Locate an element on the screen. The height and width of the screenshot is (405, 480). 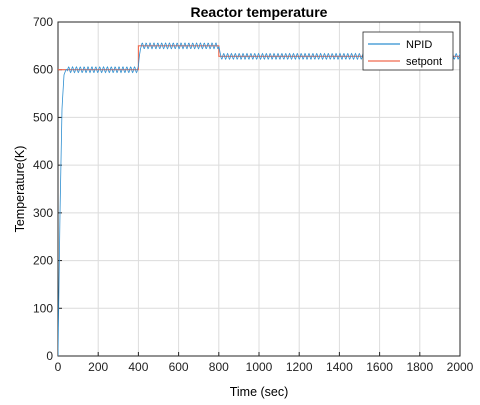
x-tick-label: 1200 is located at coordinates (299, 367).